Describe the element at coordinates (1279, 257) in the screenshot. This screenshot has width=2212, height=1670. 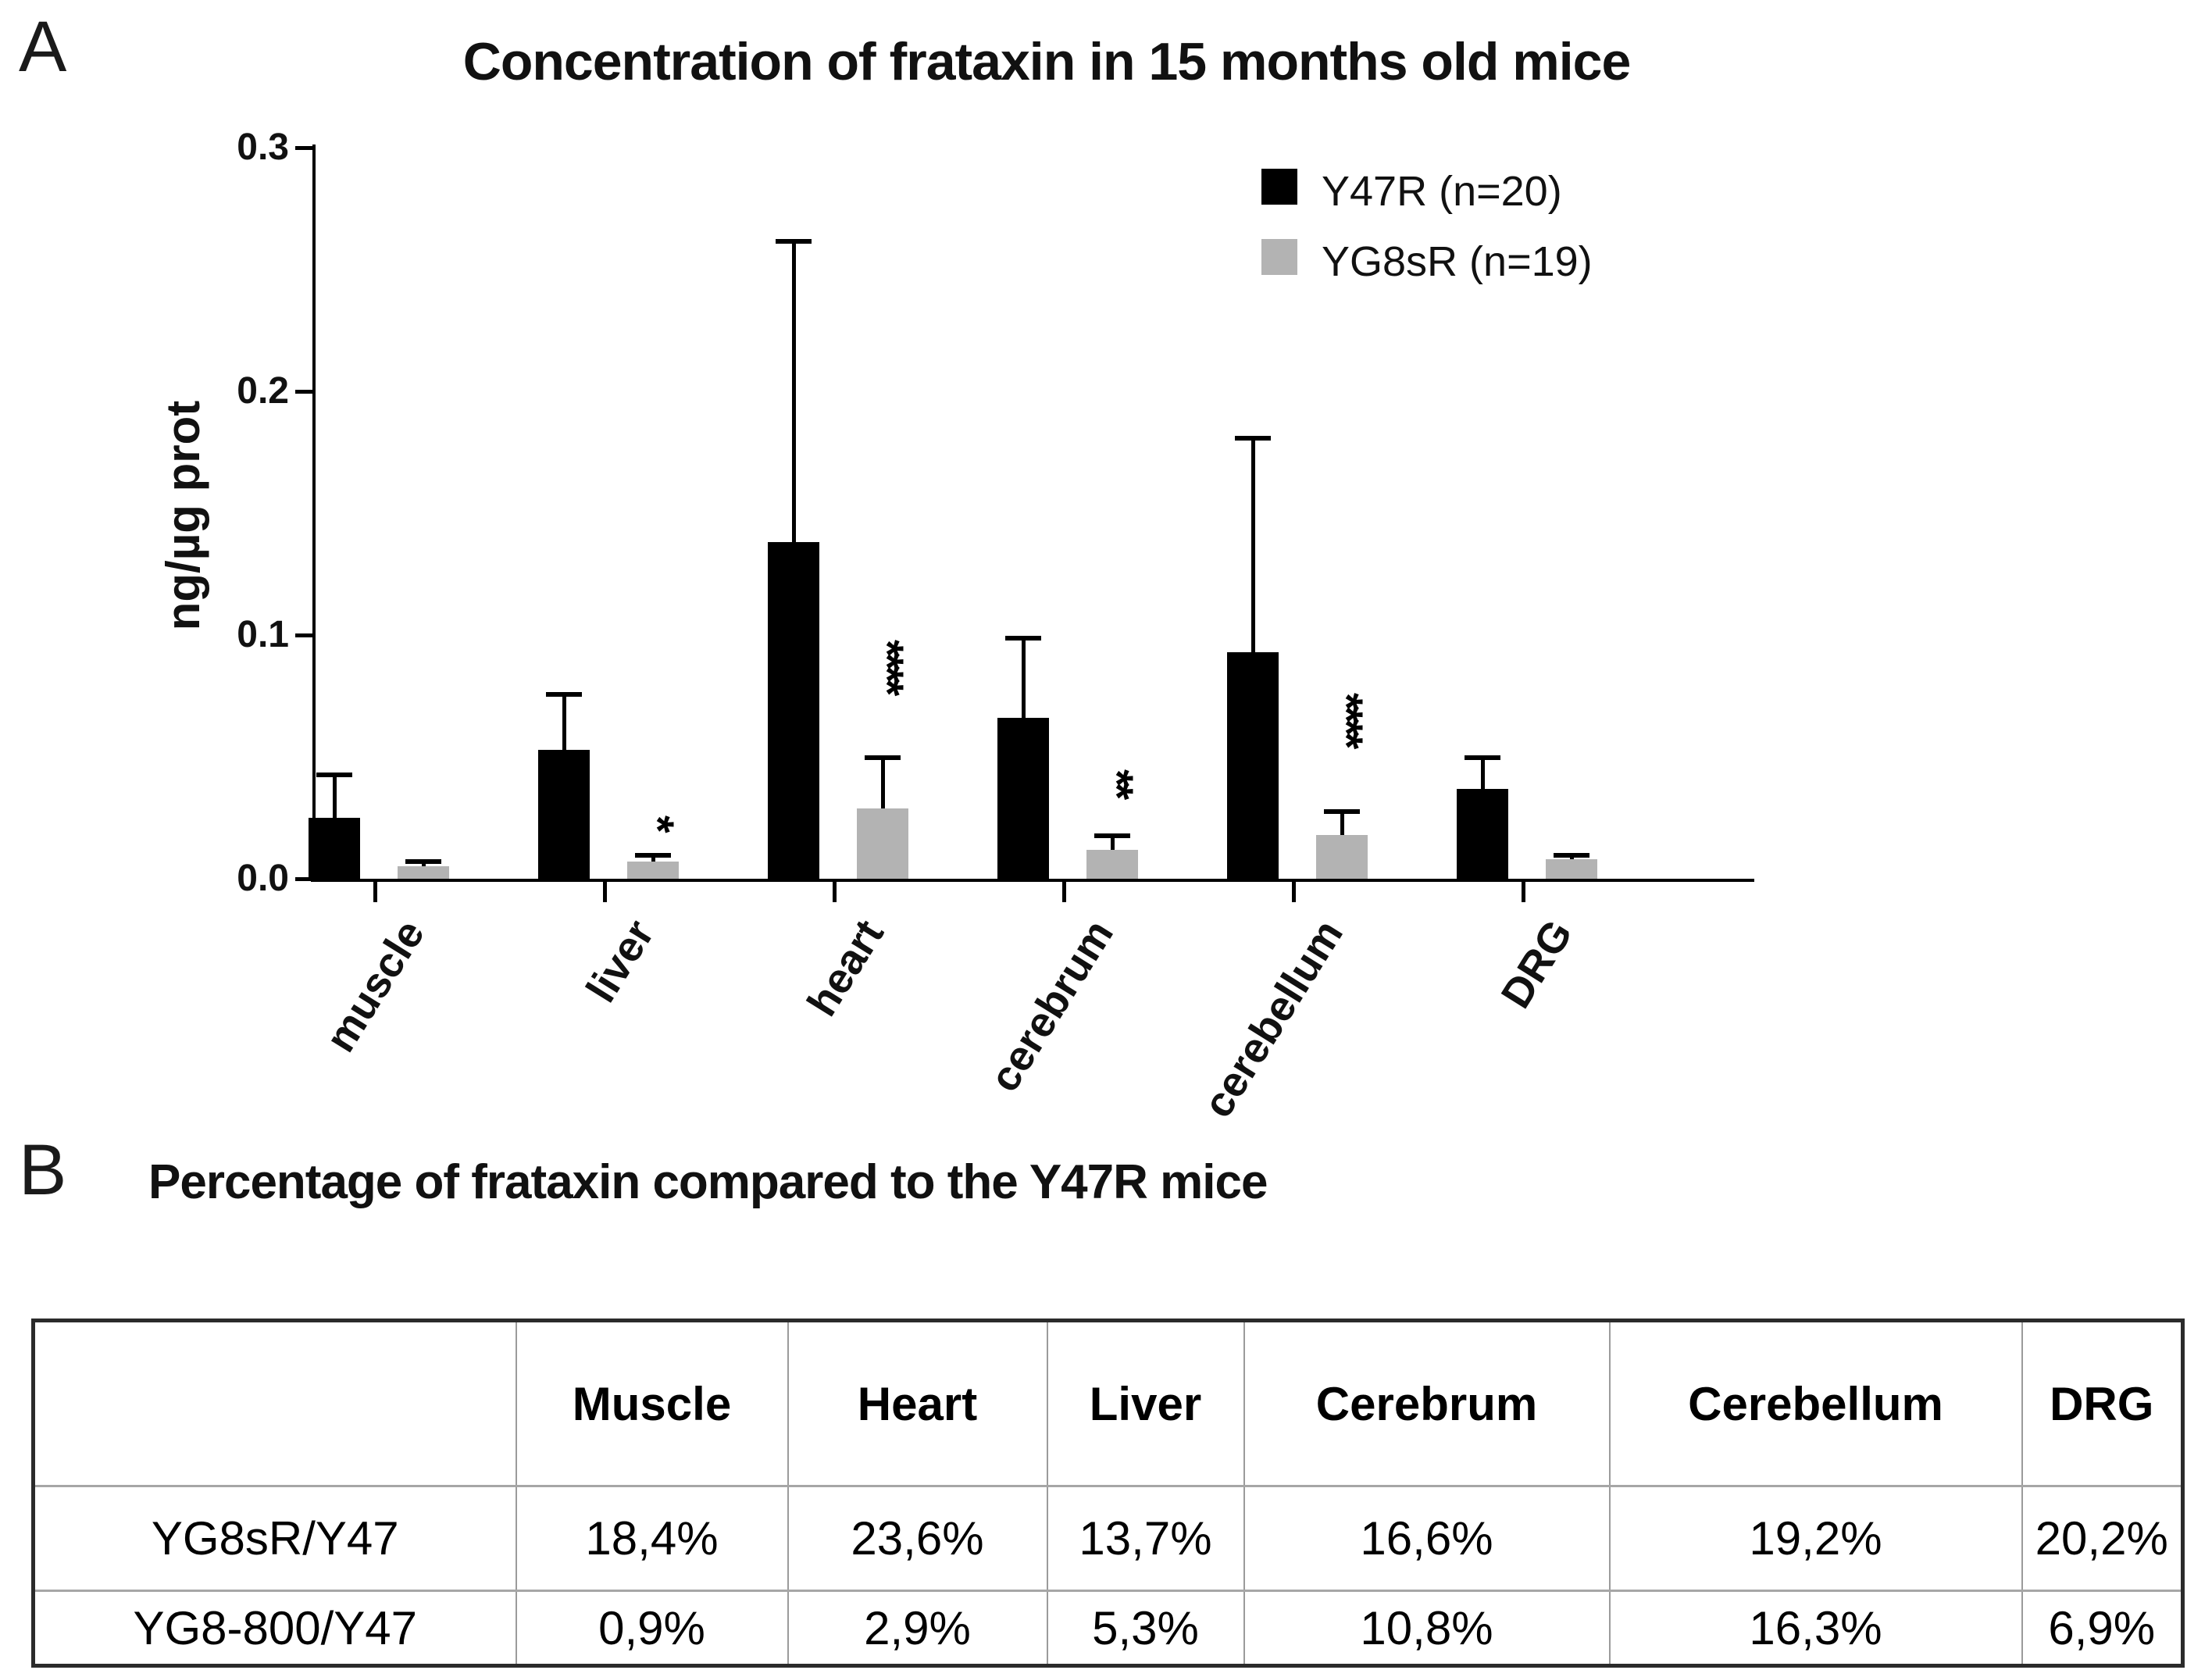
I see `legend-swatch-yg8sr` at that location.